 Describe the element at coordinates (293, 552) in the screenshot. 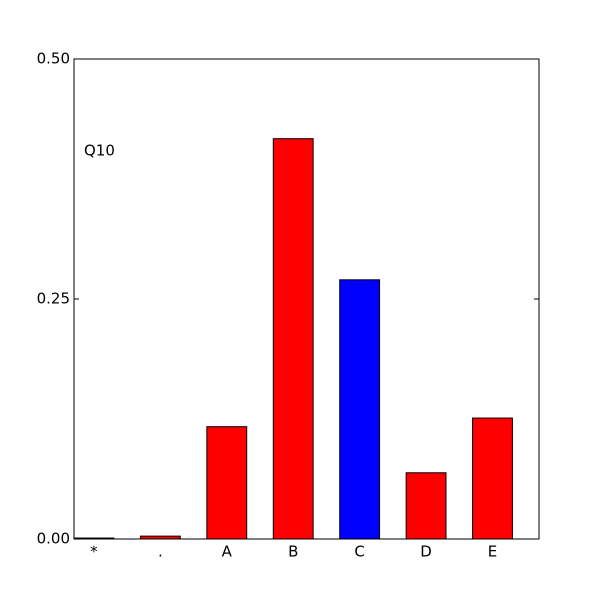

I see `x-tick-label: B` at that location.